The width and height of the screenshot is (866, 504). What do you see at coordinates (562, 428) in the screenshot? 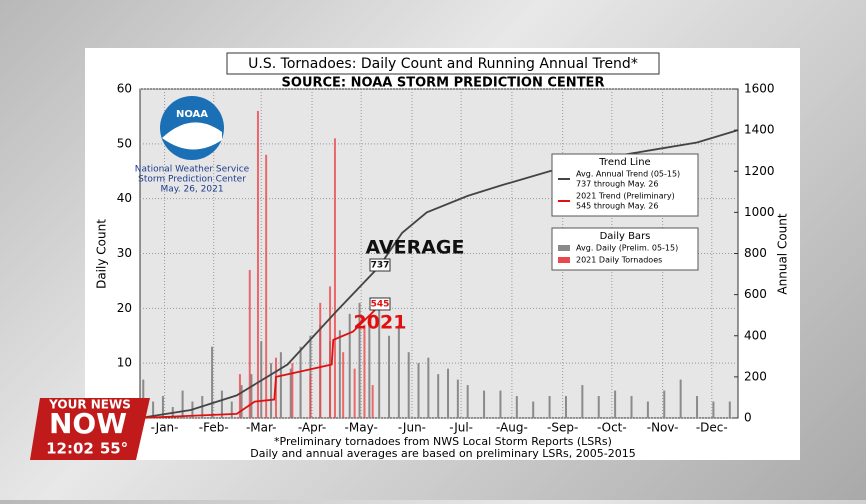
I see `x-tick-label: -Sep-` at bounding box center [562, 428].